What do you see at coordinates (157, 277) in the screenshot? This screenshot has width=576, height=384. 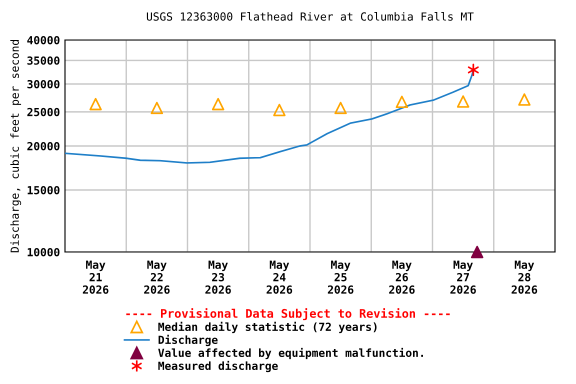 I see `x-tick-label: May 22 2026` at bounding box center [157, 277].